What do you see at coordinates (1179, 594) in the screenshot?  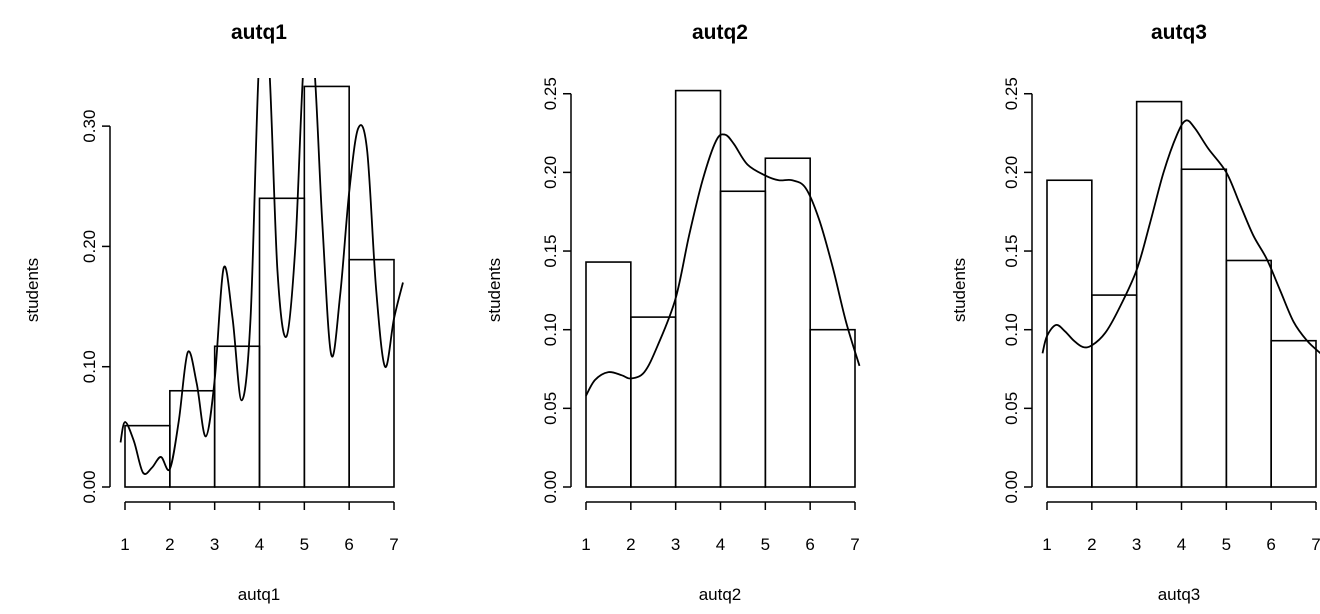 I see `x-axis-label: autq3` at bounding box center [1179, 594].